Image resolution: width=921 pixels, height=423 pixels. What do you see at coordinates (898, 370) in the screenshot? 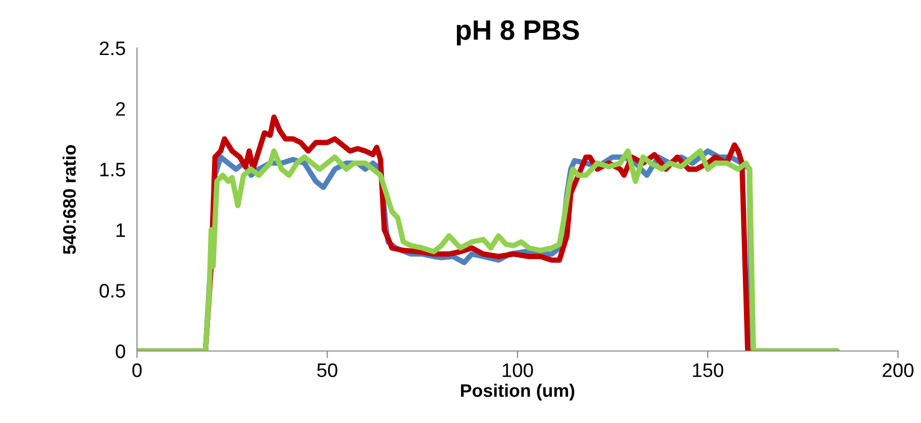
I see `x-tick-label: 200` at bounding box center [898, 370].